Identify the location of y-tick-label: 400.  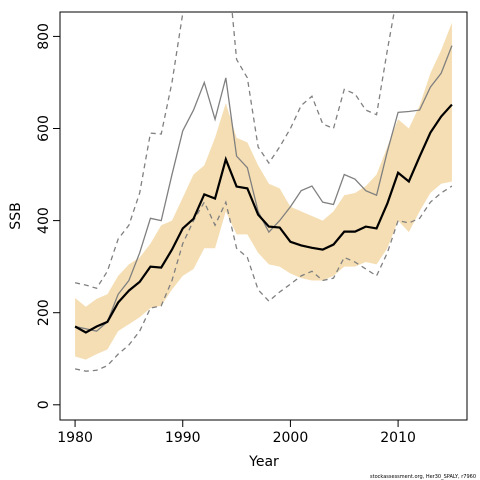
(44, 220).